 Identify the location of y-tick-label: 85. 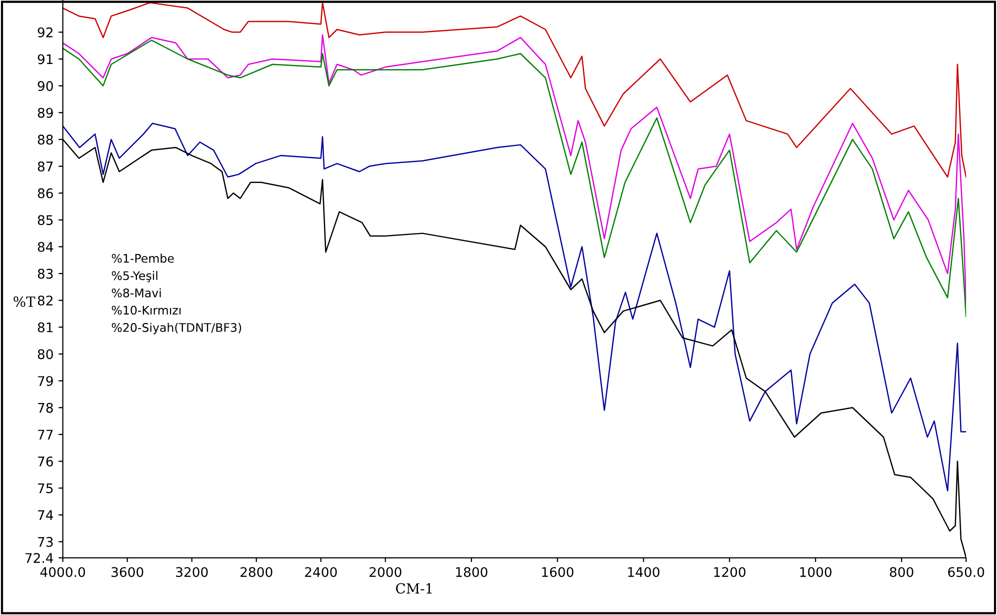
(45, 220).